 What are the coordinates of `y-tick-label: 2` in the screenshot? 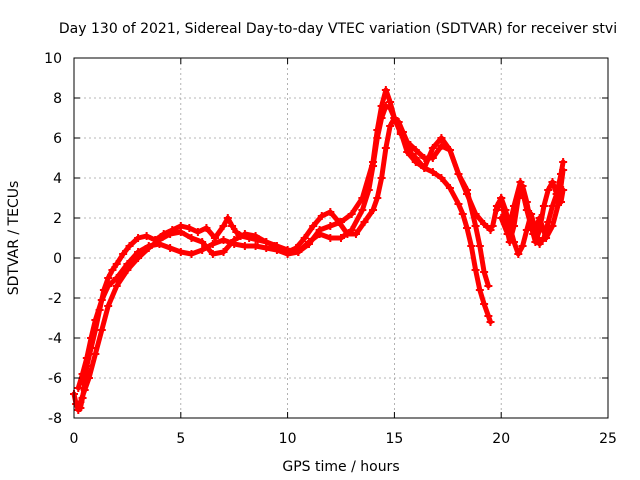 It's located at (57, 219).